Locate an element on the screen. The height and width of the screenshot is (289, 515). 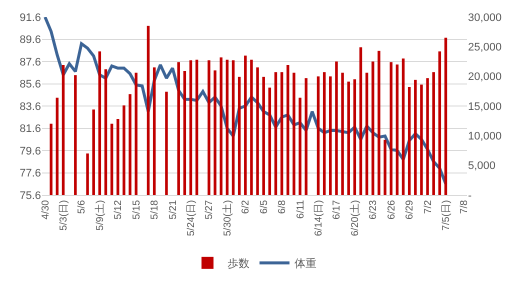
y-tick-label: 87.6 is located at coordinates (30, 62).